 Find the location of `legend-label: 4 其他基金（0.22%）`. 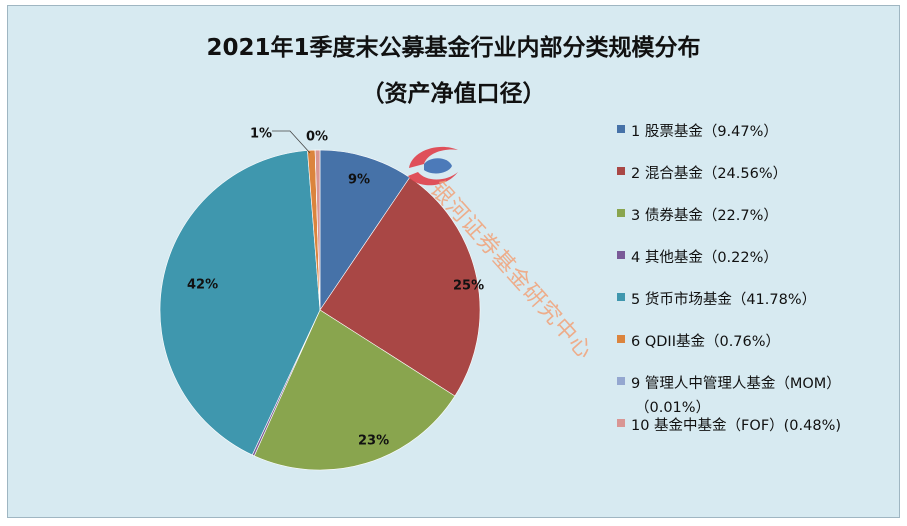

legend-label: 4 其他基金（0.22%） is located at coordinates (704, 258).